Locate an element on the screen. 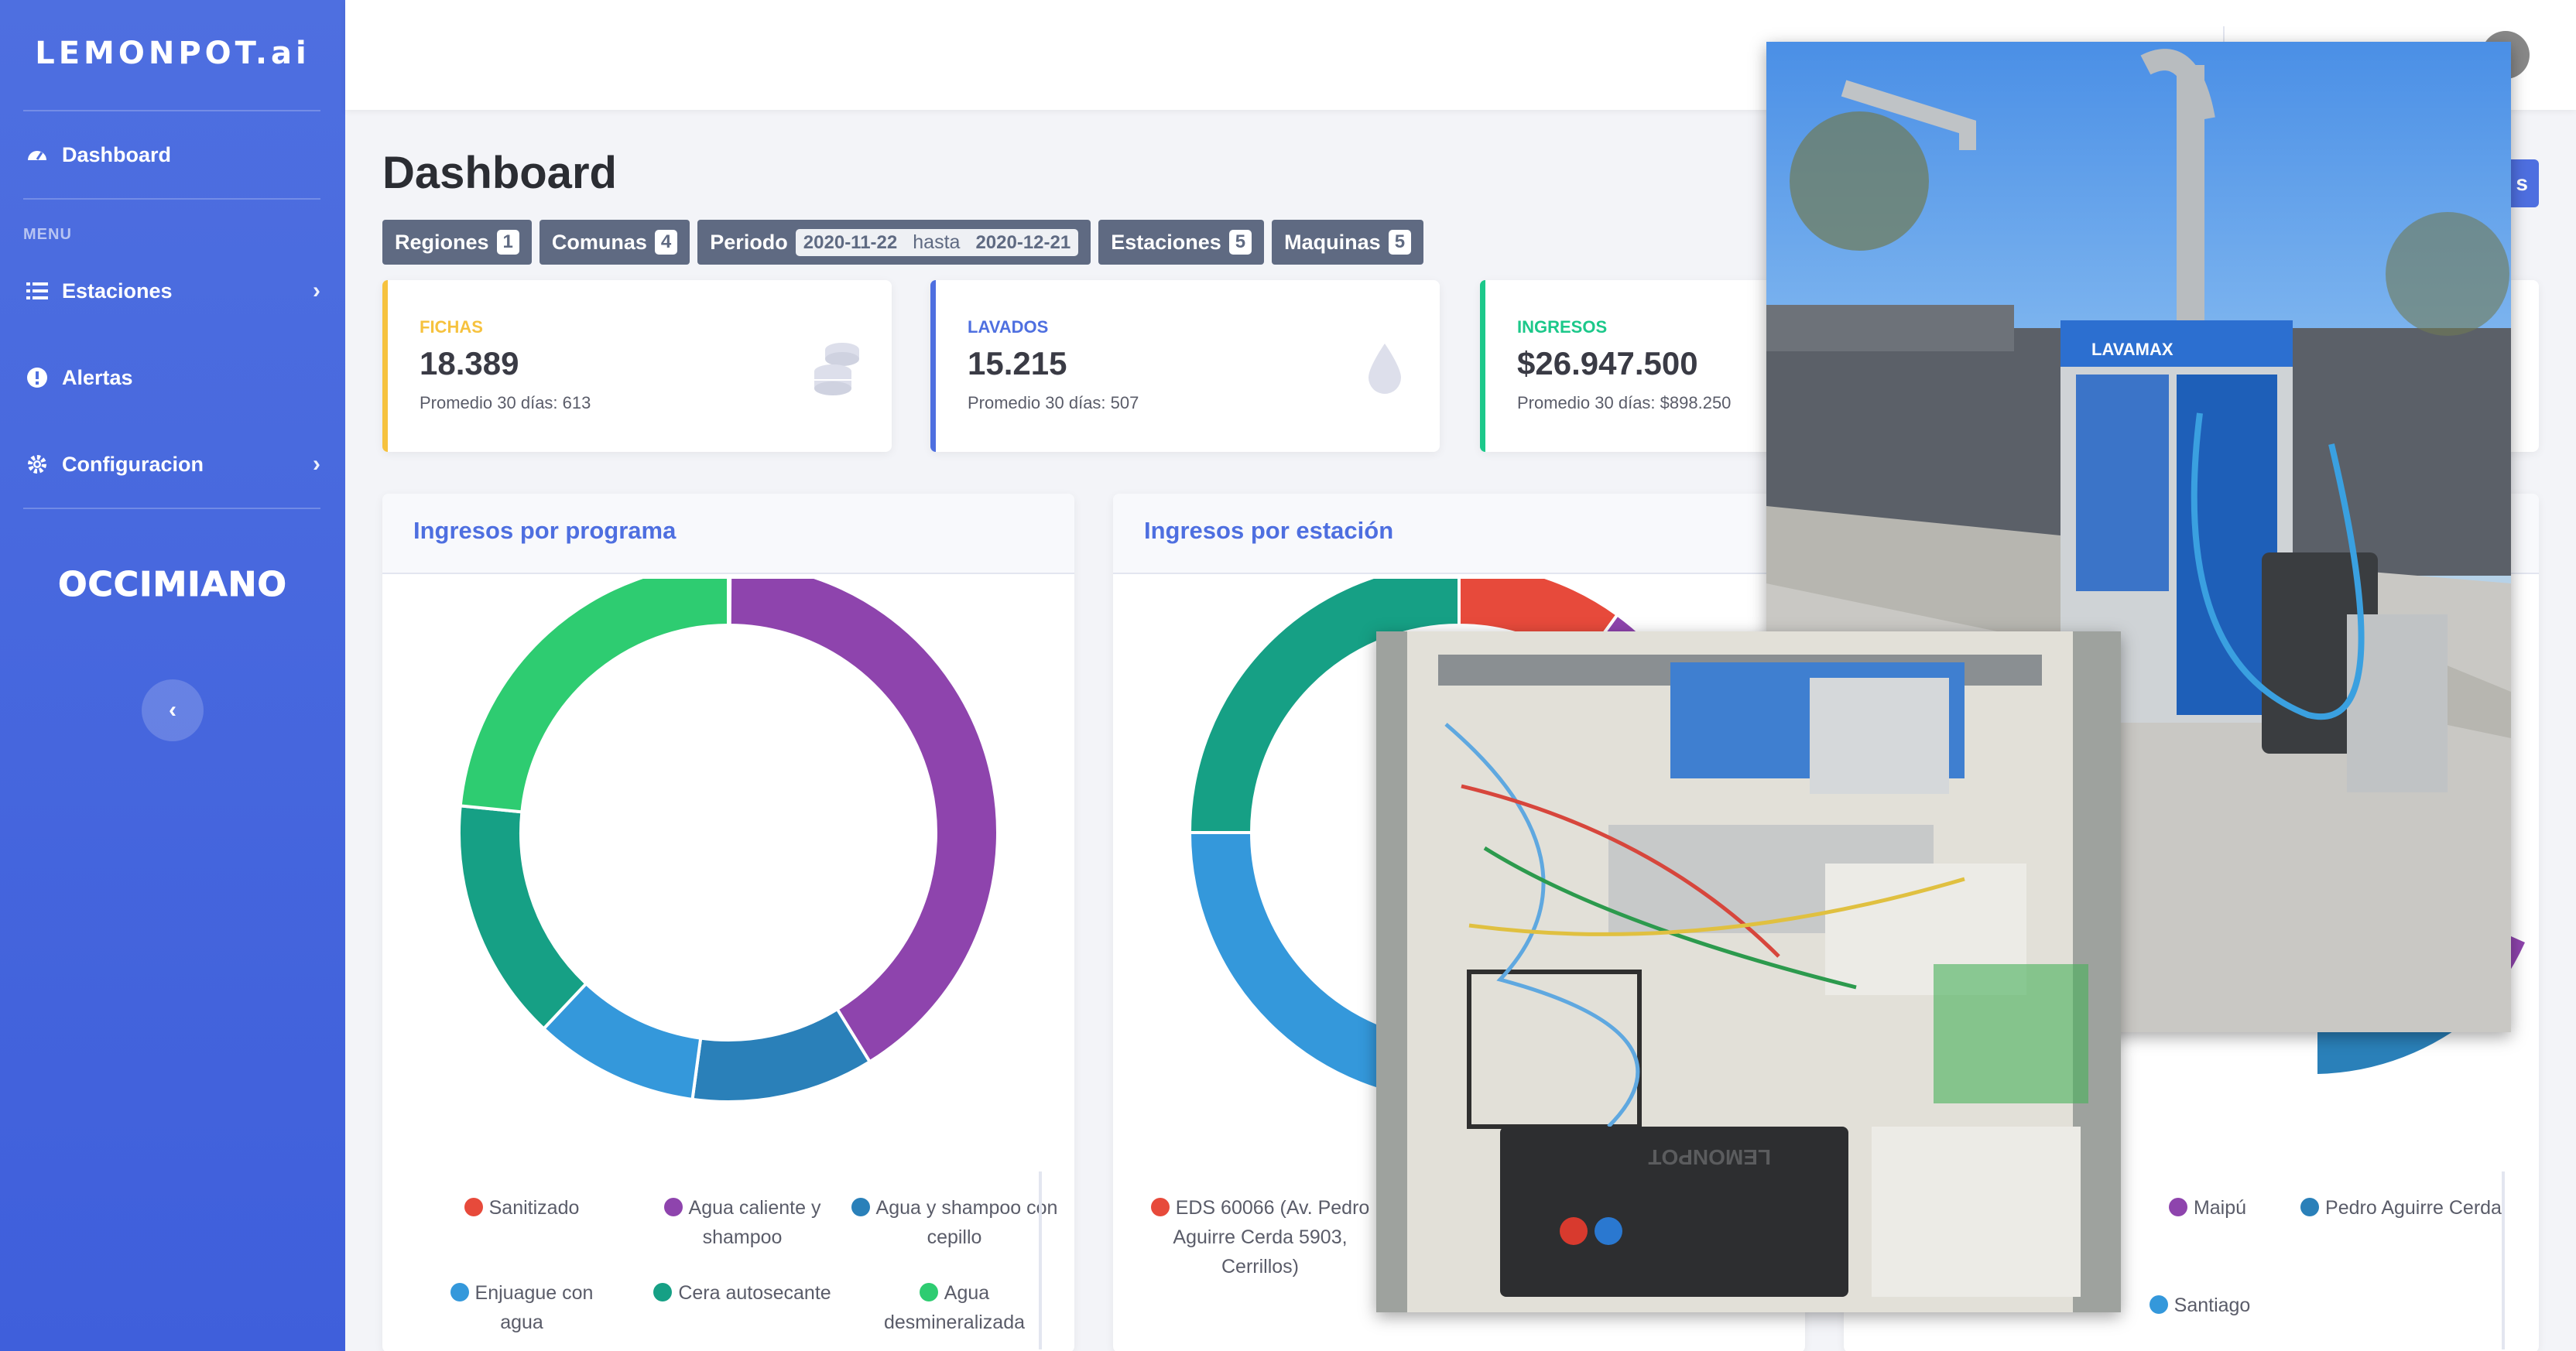 The height and width of the screenshot is (1351, 2576). date-to: 2020-12-21 is located at coordinates (1023, 242).